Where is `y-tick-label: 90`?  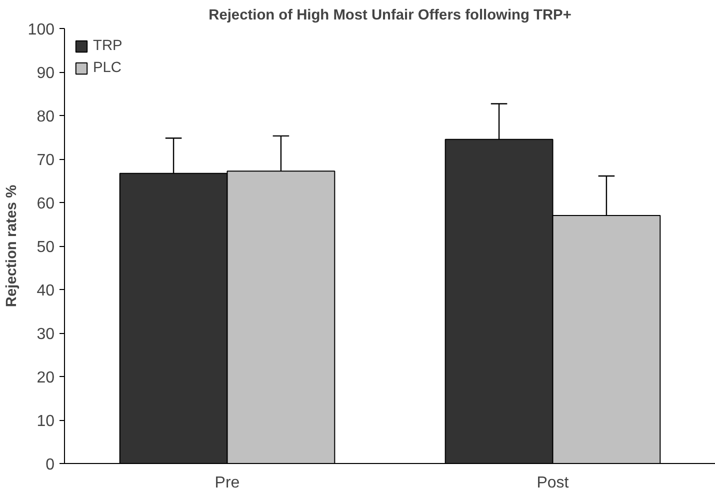
y-tick-label: 90 is located at coordinates (45, 73).